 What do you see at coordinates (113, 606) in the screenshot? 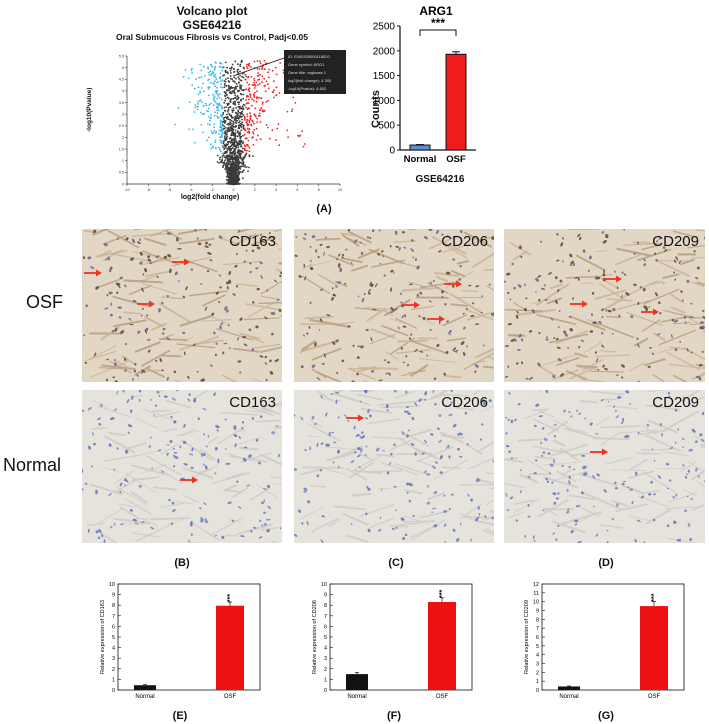
I see `cd163-y-tick-label: 8` at bounding box center [113, 606].